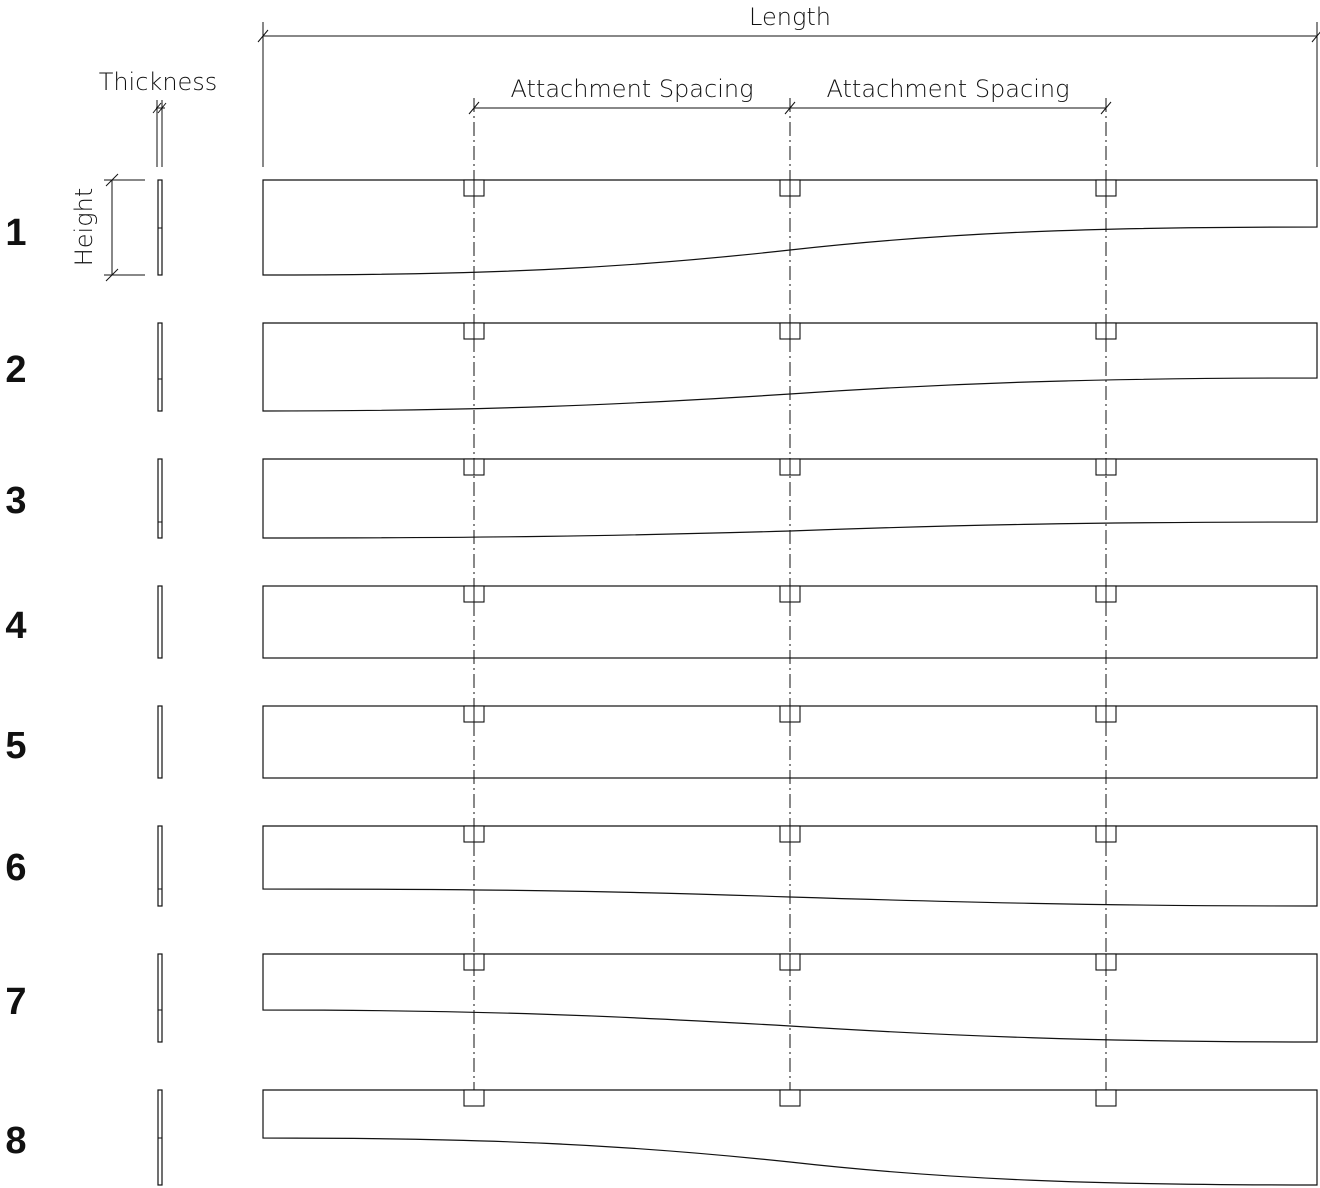 Image resolution: width=1320 pixels, height=1188 pixels. What do you see at coordinates (15, 687) in the screenshot?
I see `panel-numbers: 1 2 3 4 5 6 7 8` at bounding box center [15, 687].